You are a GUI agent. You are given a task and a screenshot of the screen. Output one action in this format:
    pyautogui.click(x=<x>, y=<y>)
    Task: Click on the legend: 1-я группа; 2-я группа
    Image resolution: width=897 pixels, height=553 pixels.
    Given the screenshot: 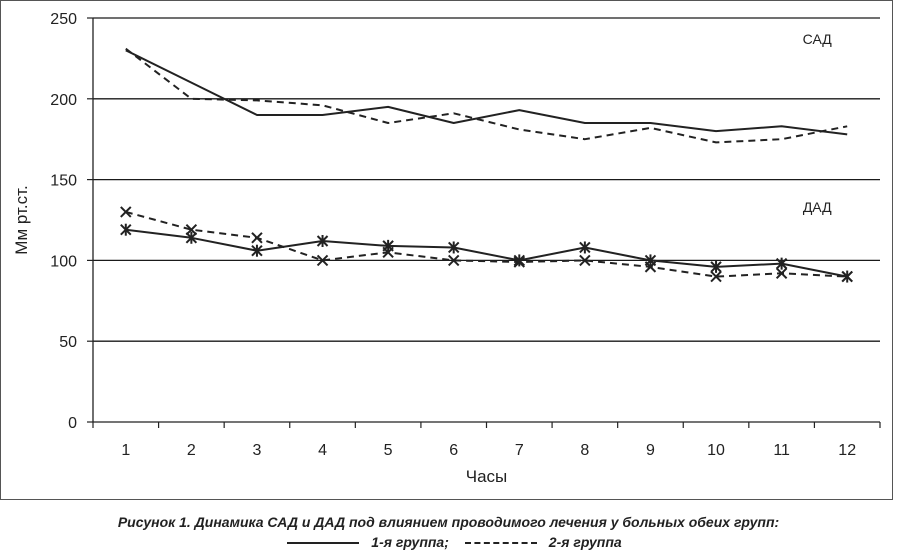 What is the action you would take?
    pyautogui.click(x=448, y=542)
    